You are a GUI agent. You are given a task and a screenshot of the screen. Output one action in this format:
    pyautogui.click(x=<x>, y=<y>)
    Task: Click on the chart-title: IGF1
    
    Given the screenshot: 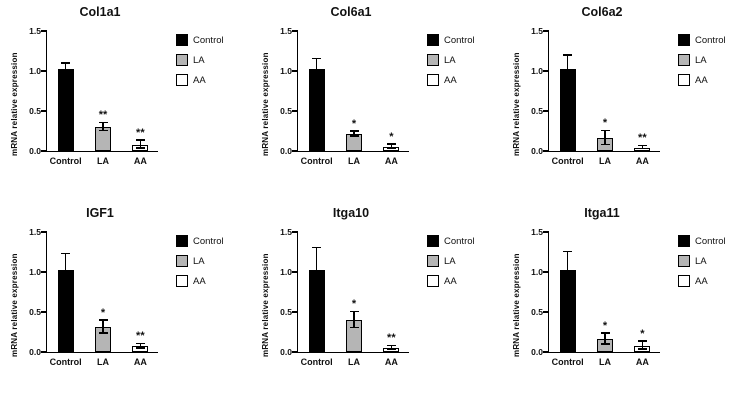 What is the action you would take?
    pyautogui.click(x=100, y=213)
    